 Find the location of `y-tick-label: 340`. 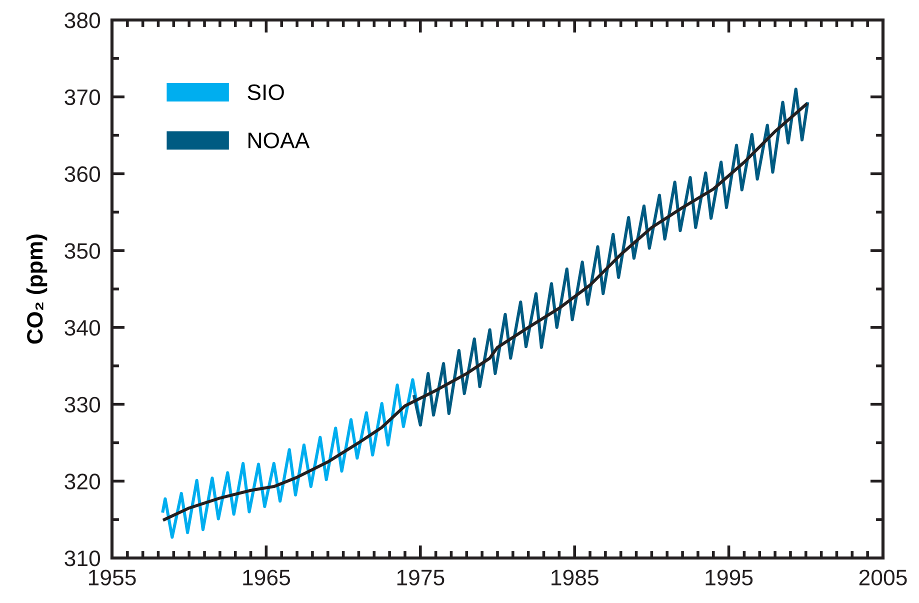

y-tick-label: 340 is located at coordinates (82, 328).